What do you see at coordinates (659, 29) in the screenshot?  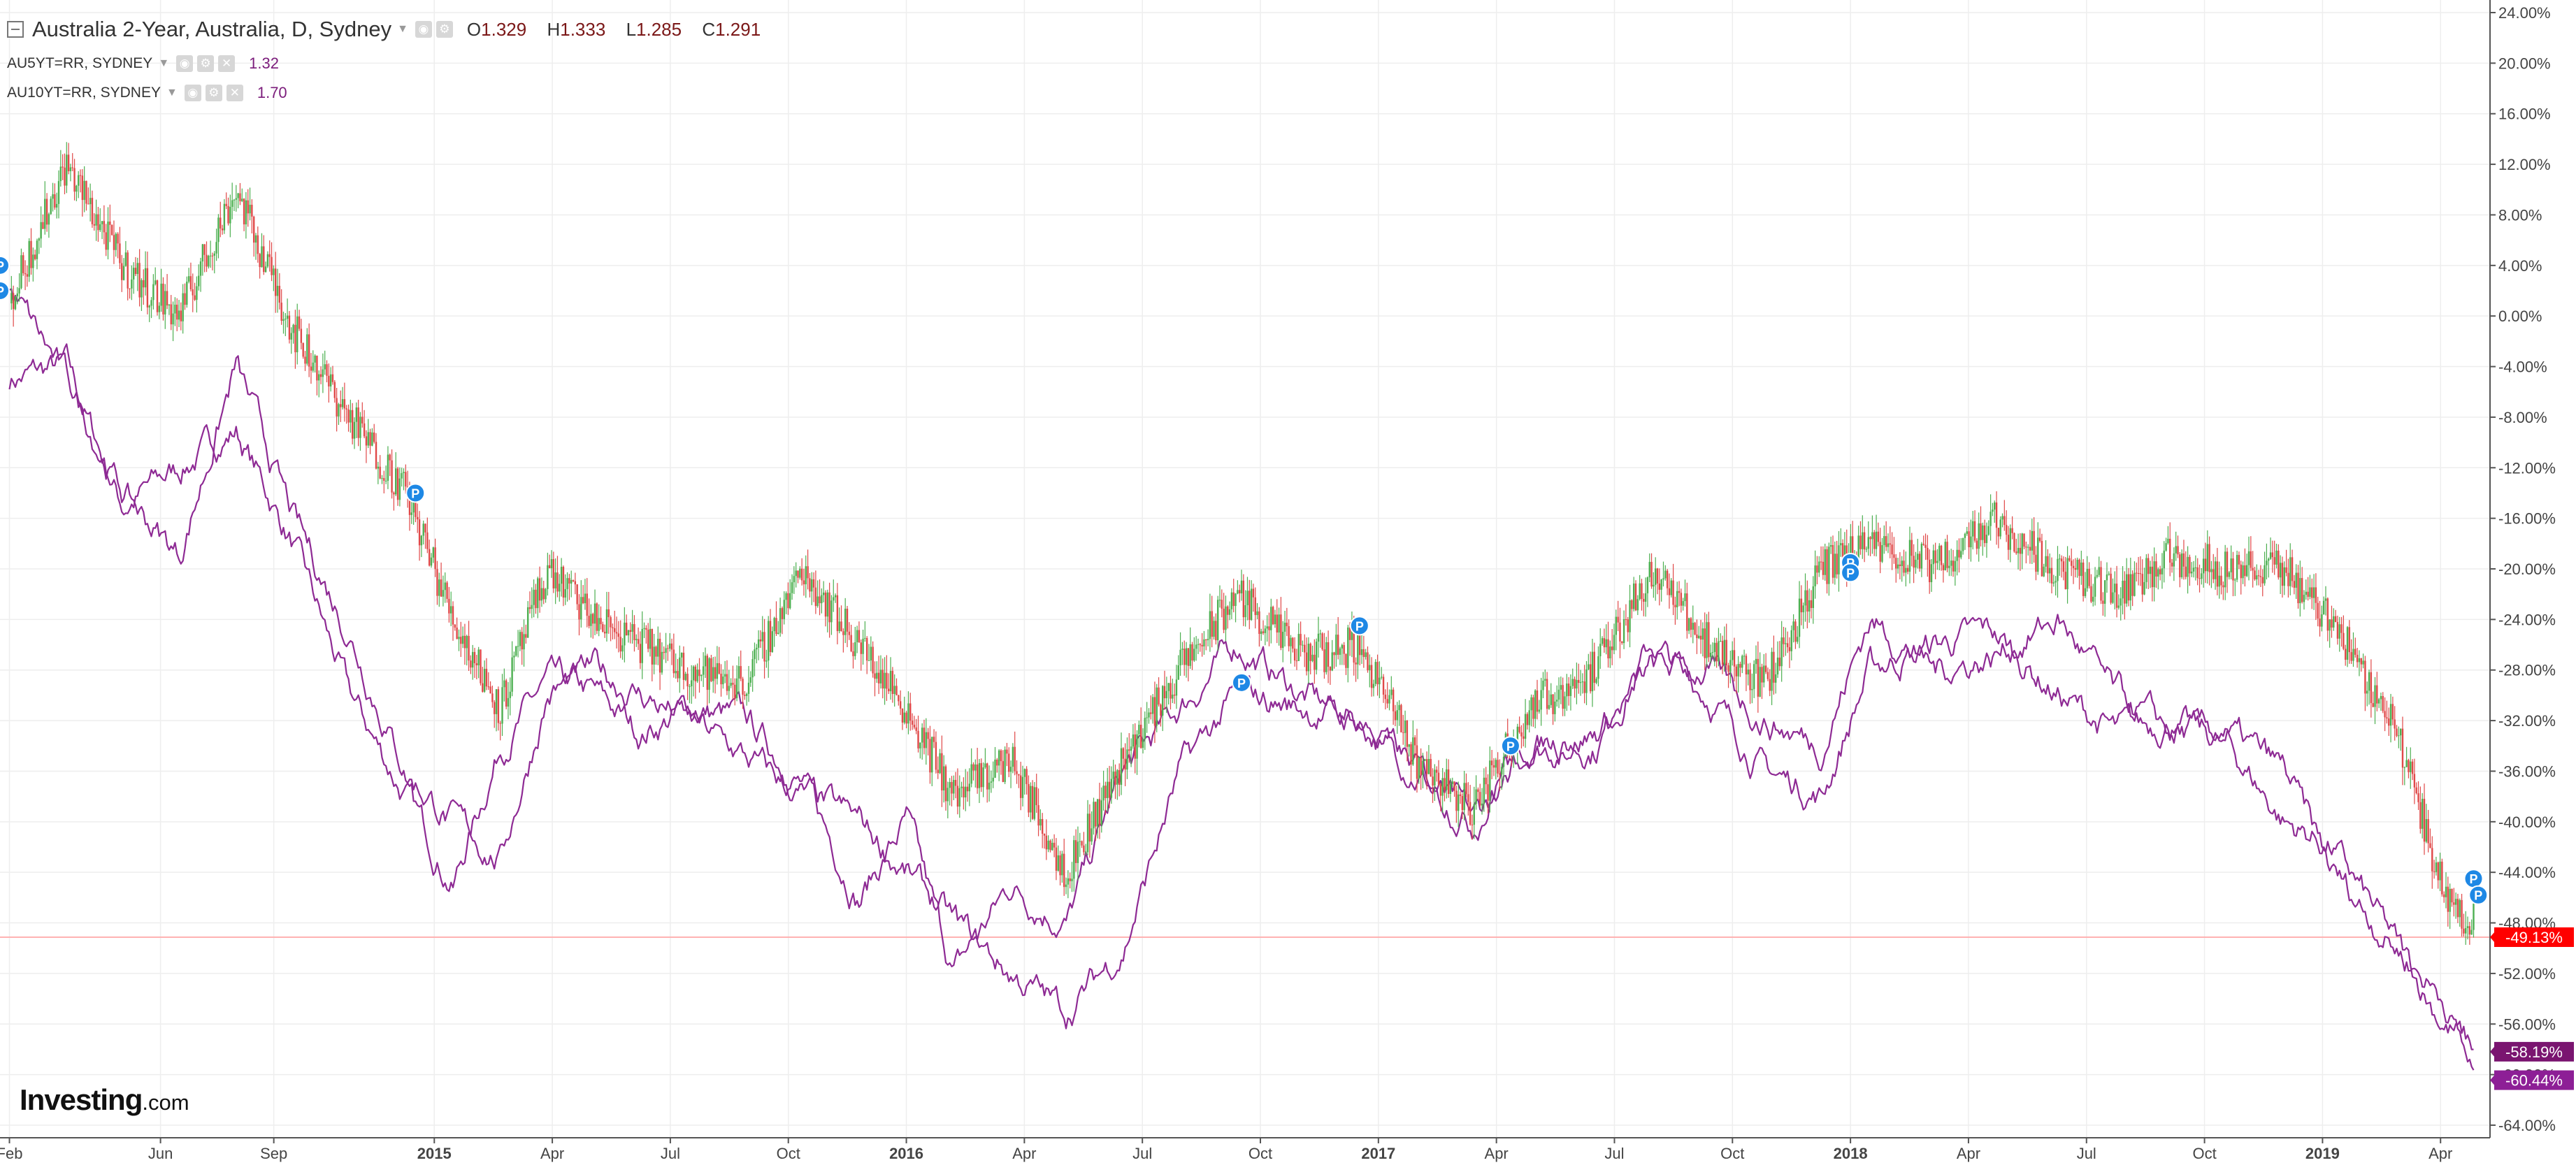 I see `low-value: 1.285` at bounding box center [659, 29].